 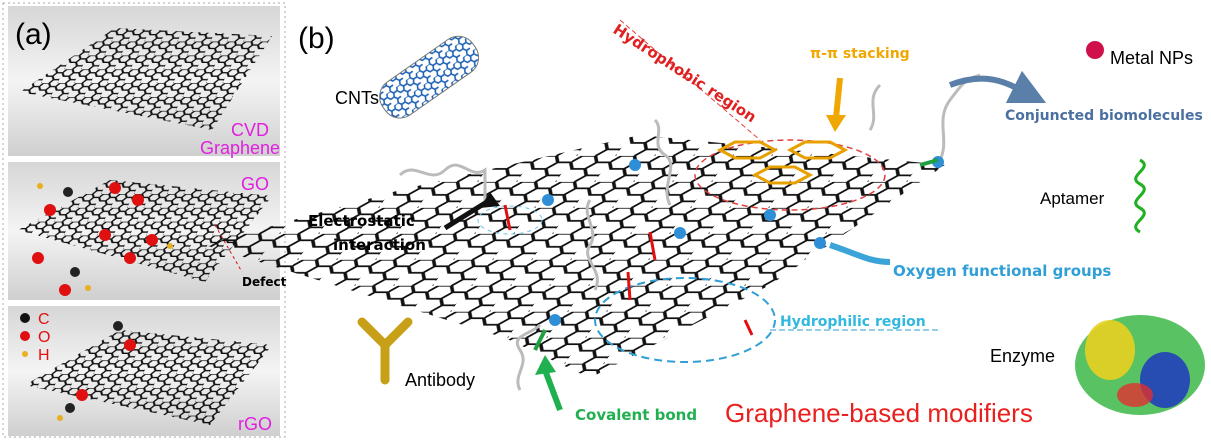 I want to click on metal-nps-label: Metal NPs, so click(x=1151, y=58).